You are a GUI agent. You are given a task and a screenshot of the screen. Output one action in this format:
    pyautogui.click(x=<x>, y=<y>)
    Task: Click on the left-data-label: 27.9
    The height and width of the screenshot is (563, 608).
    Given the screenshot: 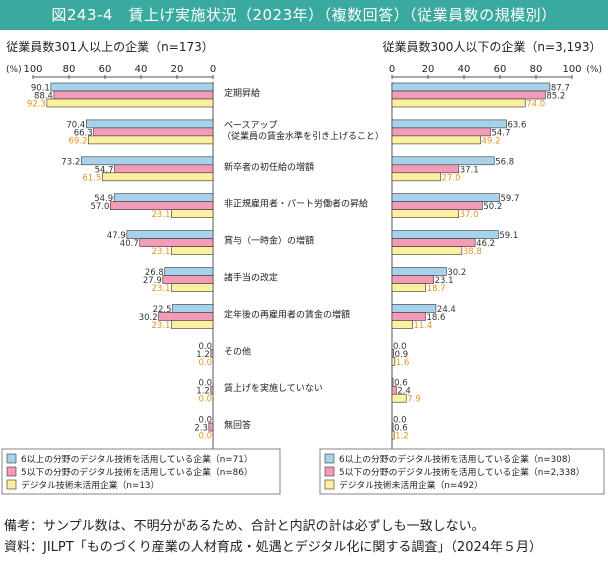 What is the action you would take?
    pyautogui.click(x=152, y=281)
    